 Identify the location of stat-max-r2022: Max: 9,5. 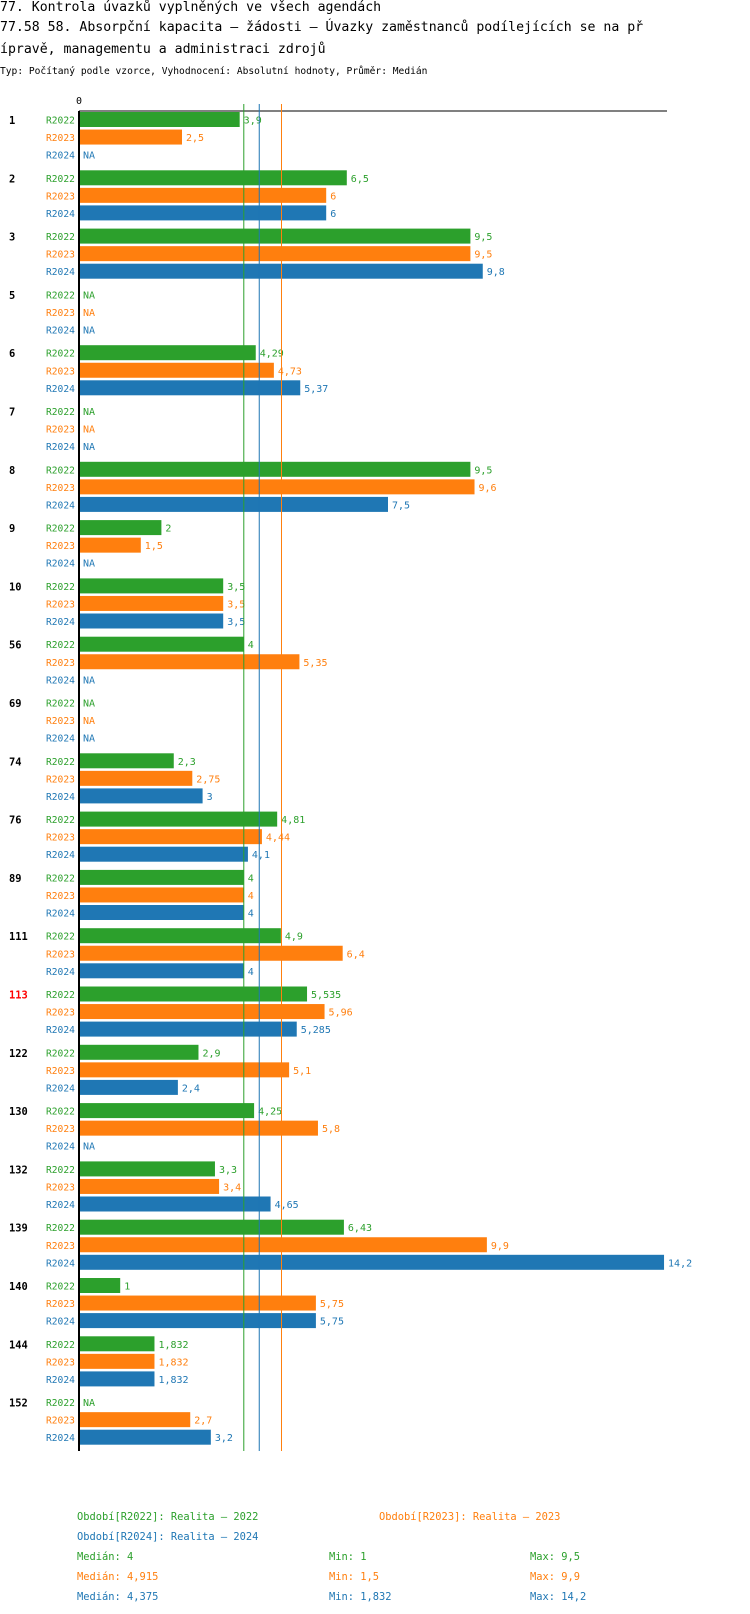
(555, 1557).